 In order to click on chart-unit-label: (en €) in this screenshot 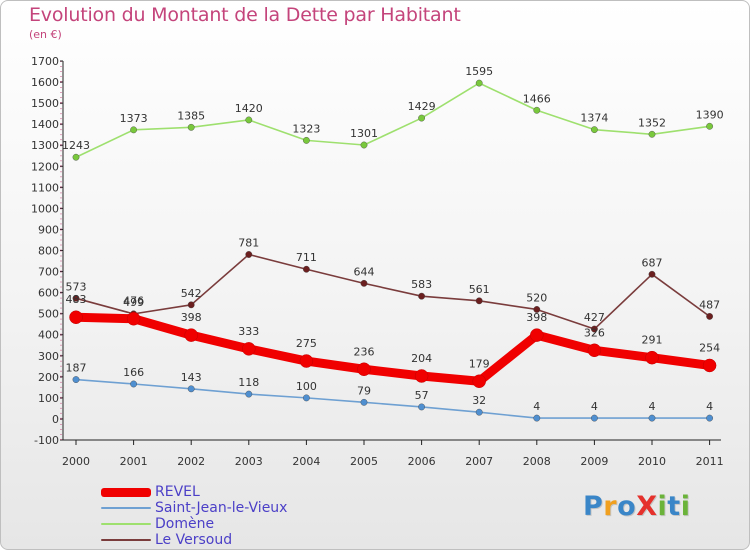, I will do `click(45, 34)`.